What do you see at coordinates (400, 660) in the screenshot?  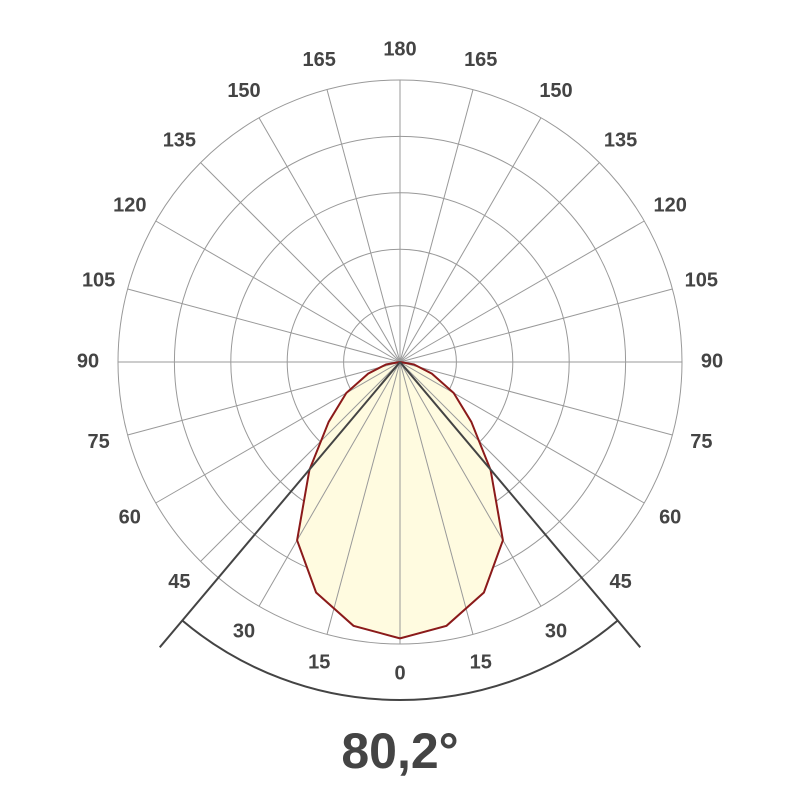 I see `beam-arc` at bounding box center [400, 660].